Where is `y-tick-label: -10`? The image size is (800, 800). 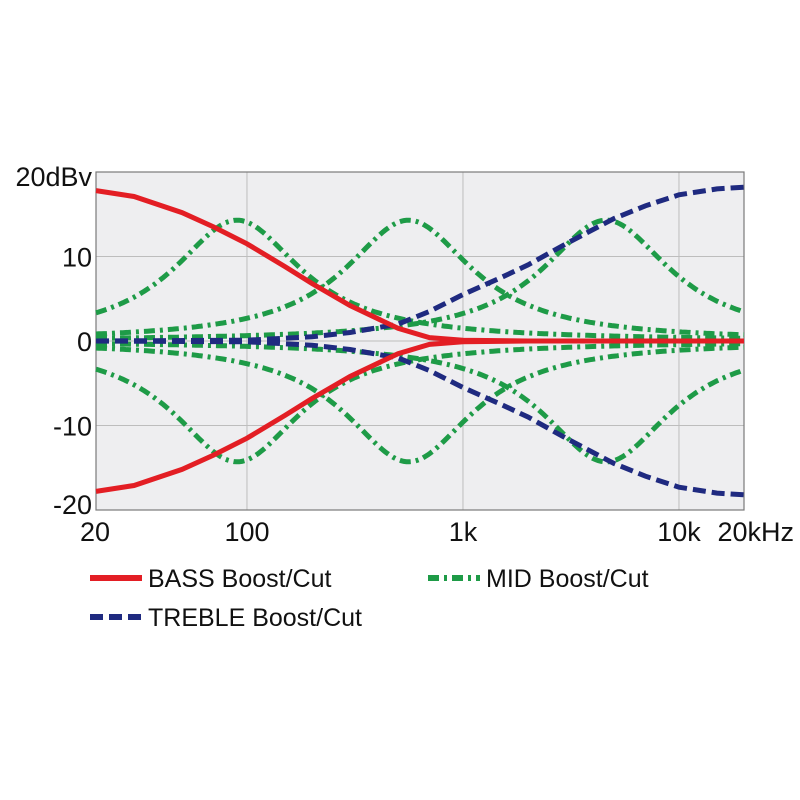
y-tick-label: -10 is located at coordinates (72, 427).